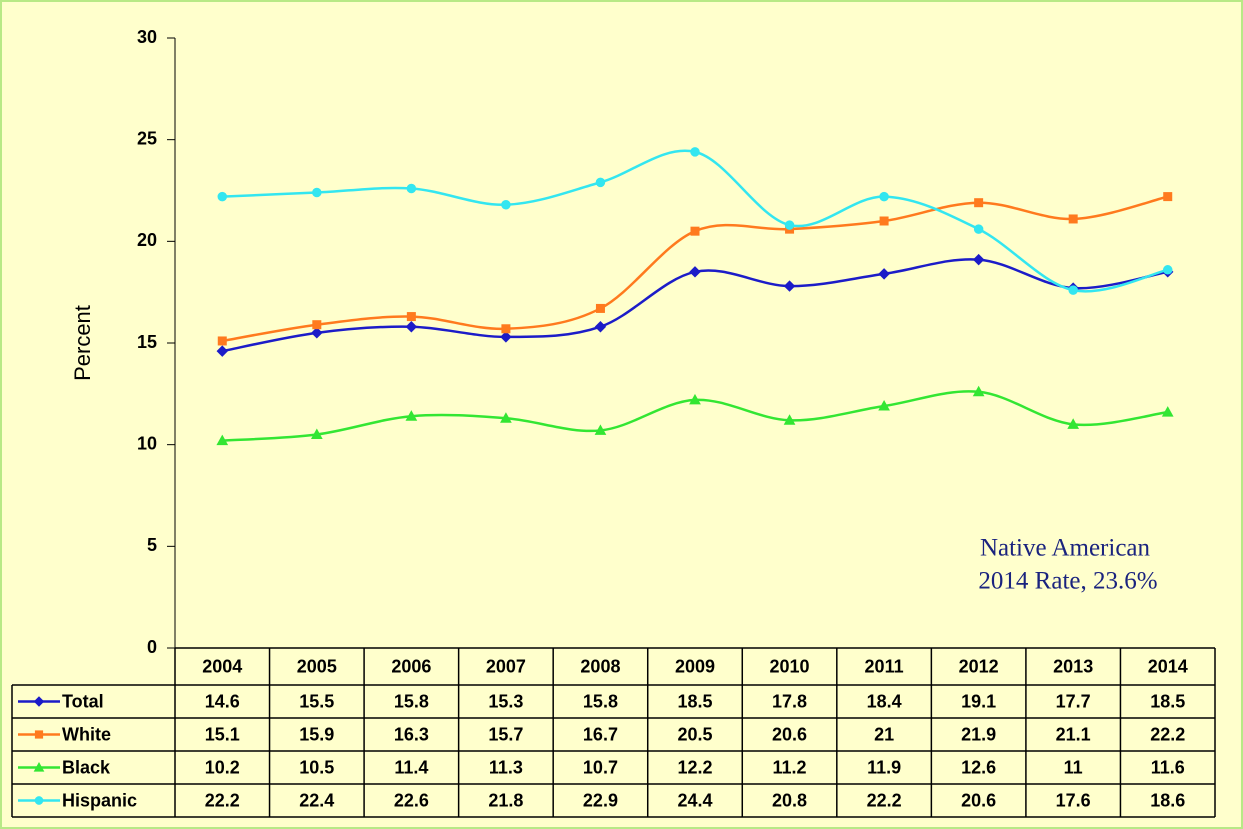 The image size is (1243, 829). Describe the element at coordinates (694, 800) in the screenshot. I see `table-value: 24.4` at that location.